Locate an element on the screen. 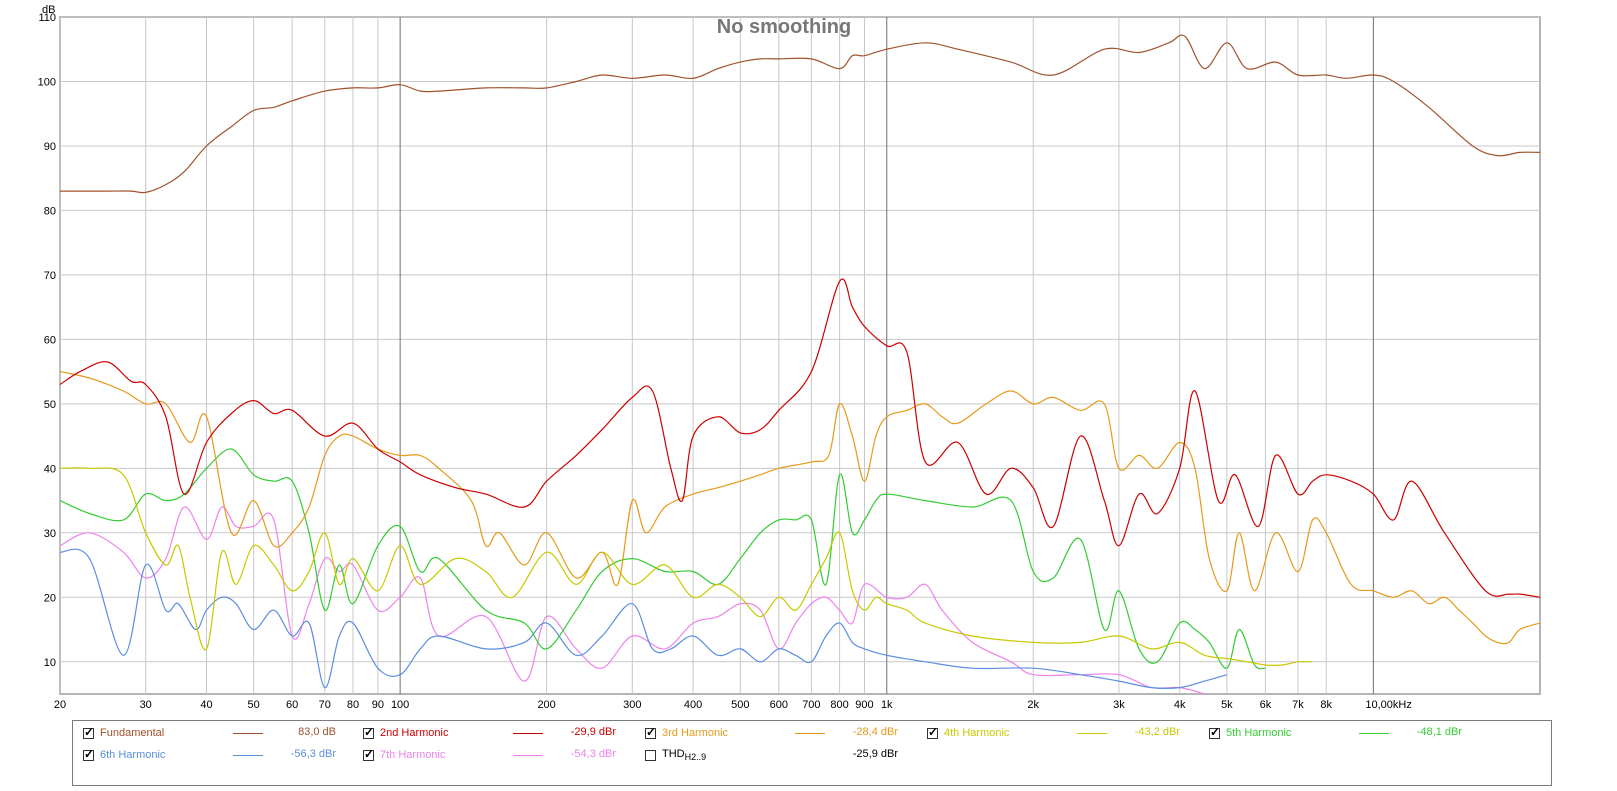  legend-item-5th-harmonic: 5th Harmonic is located at coordinates (1250, 733).